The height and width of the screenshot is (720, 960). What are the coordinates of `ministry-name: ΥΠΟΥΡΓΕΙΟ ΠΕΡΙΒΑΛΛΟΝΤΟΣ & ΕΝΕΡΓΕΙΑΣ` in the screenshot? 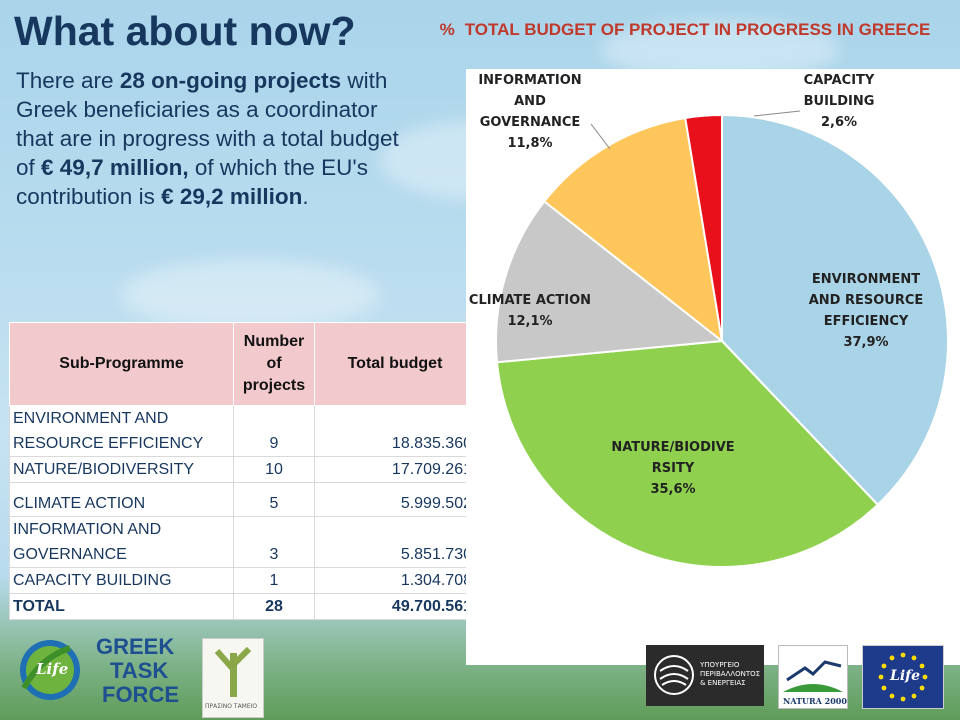 It's located at (730, 674).